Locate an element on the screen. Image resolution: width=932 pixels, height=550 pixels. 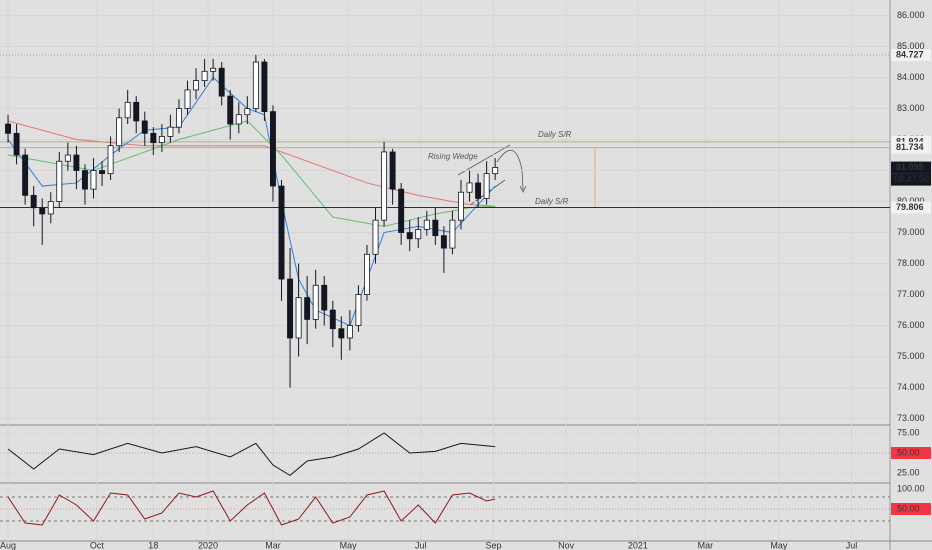
annotation: Rising Wedge is located at coordinates (453, 156).